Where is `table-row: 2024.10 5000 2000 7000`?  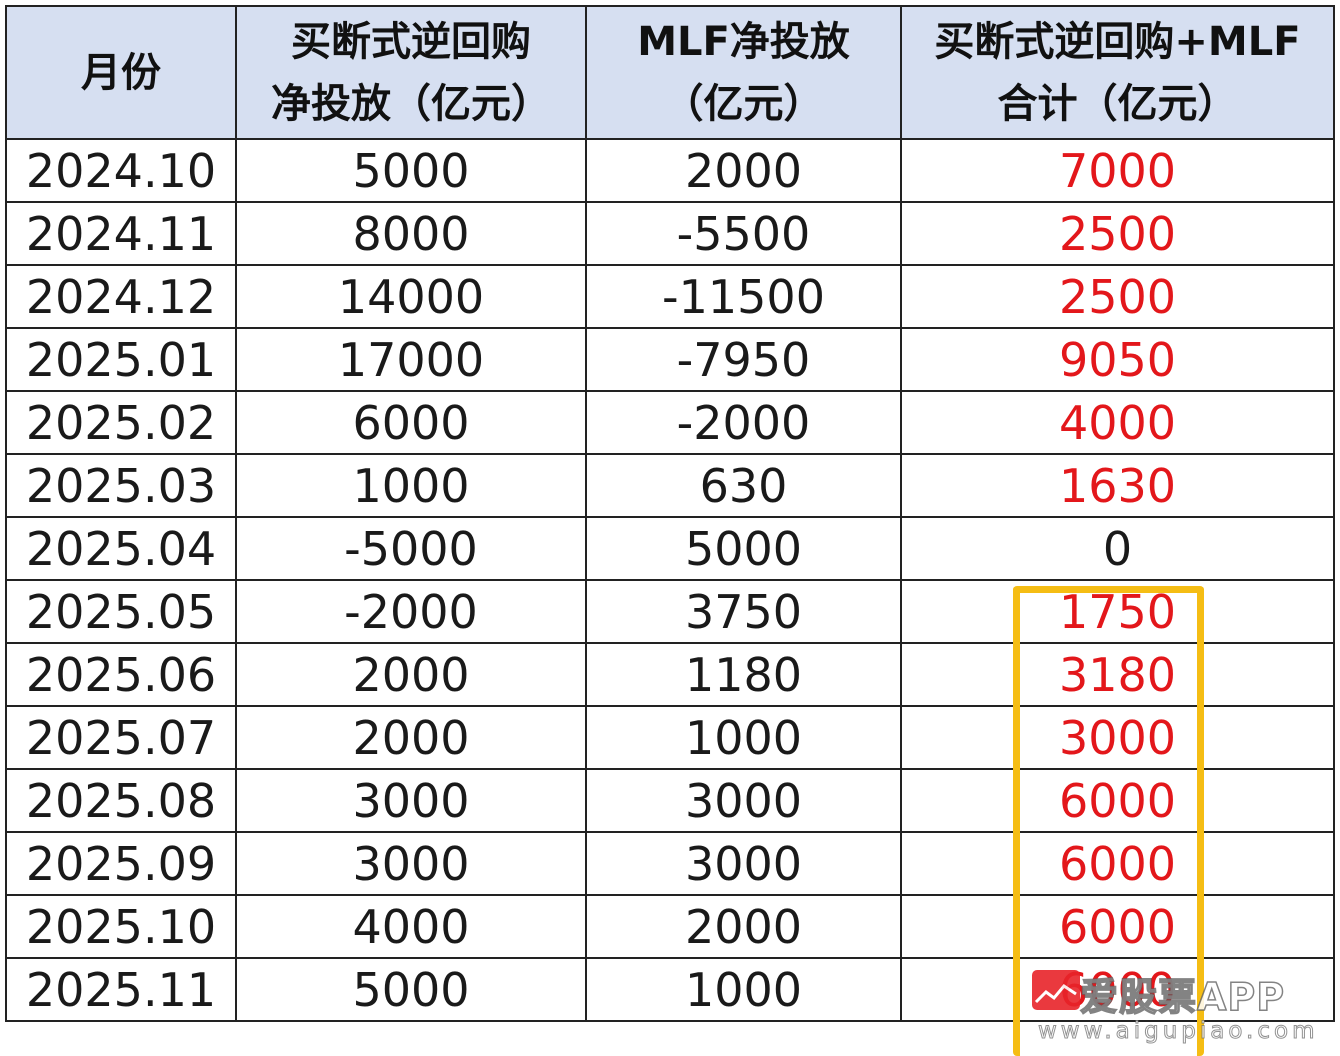 table-row: 2024.10 5000 2000 7000 is located at coordinates (670, 170).